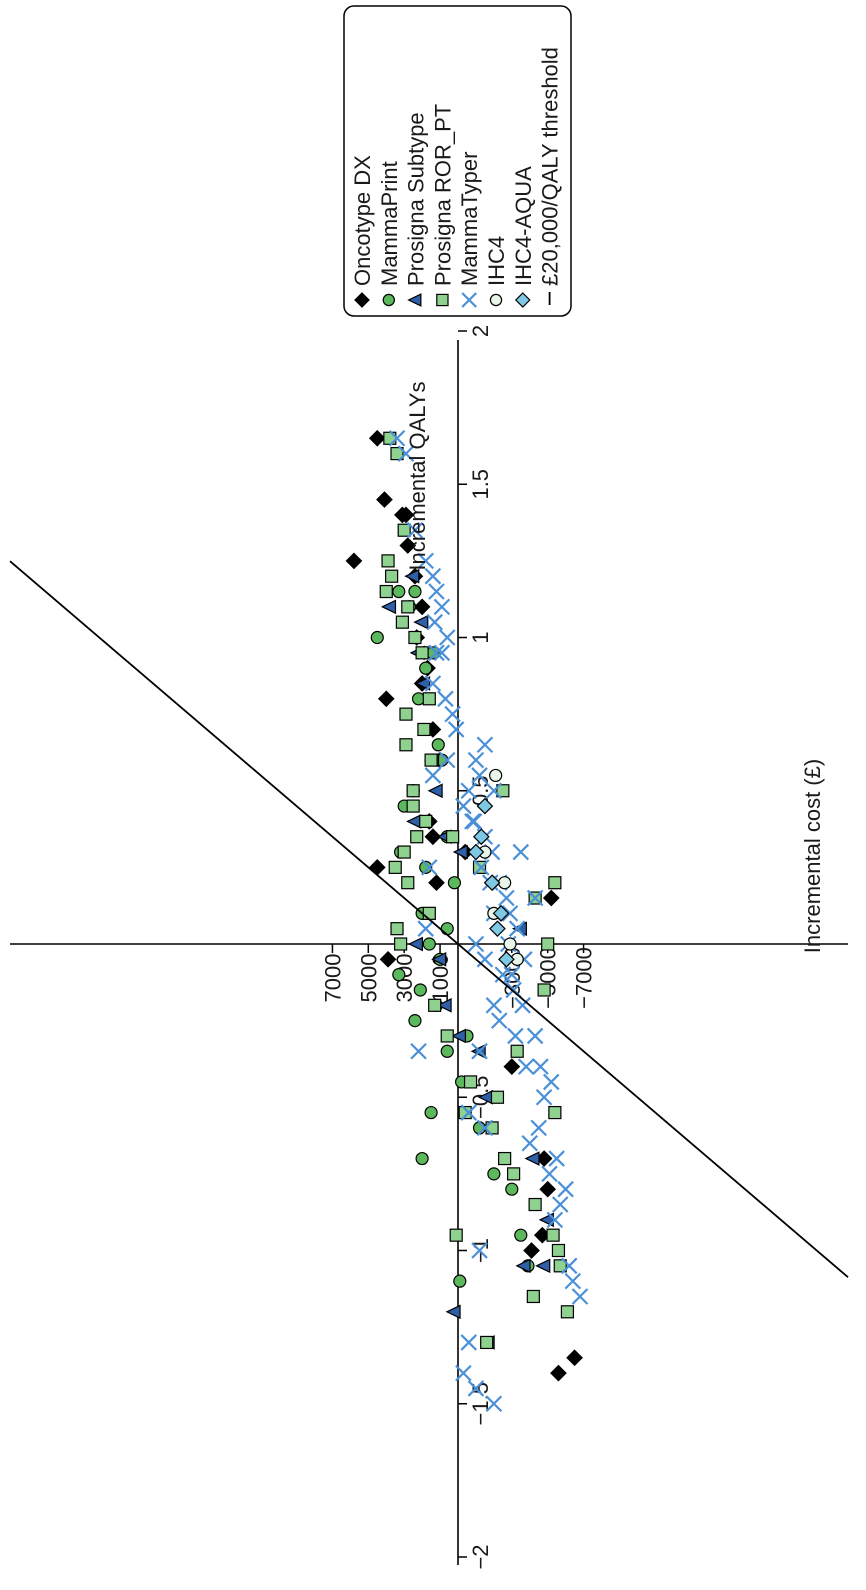 The width and height of the screenshot is (866, 1590). Describe the element at coordinates (457, 161) in the screenshot. I see `legend-box` at that location.